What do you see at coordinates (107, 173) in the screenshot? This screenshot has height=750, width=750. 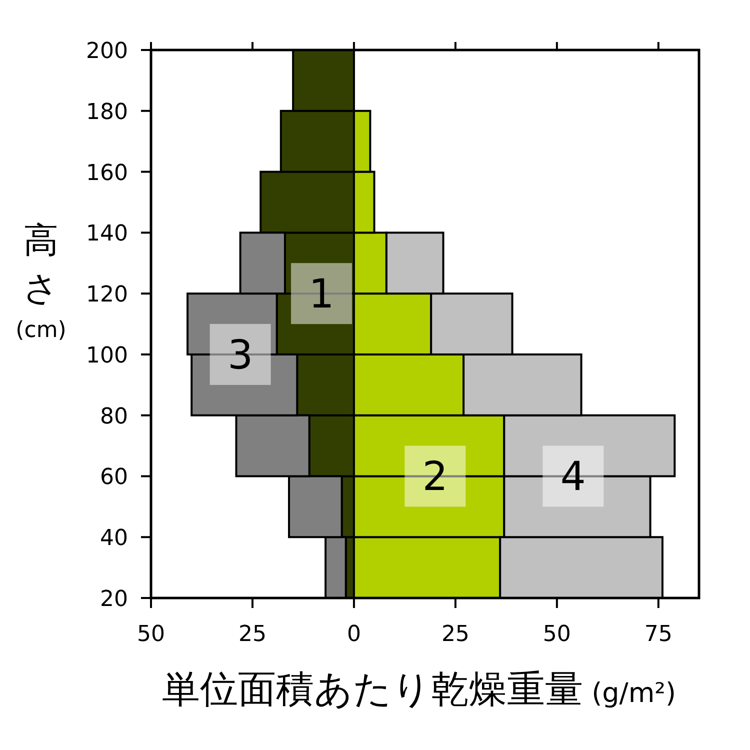 I see `y-tick-label: 160` at bounding box center [107, 173].